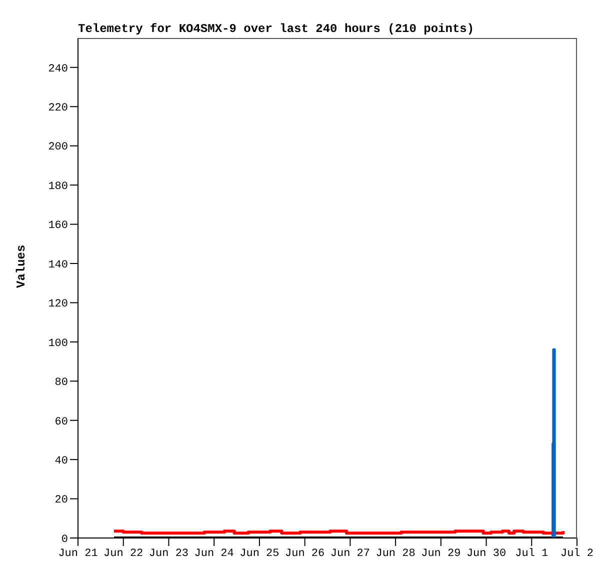 Image resolution: width=615 pixels, height=579 pixels. What do you see at coordinates (64, 540) in the screenshot?
I see `y-tick-label: 0` at bounding box center [64, 540].